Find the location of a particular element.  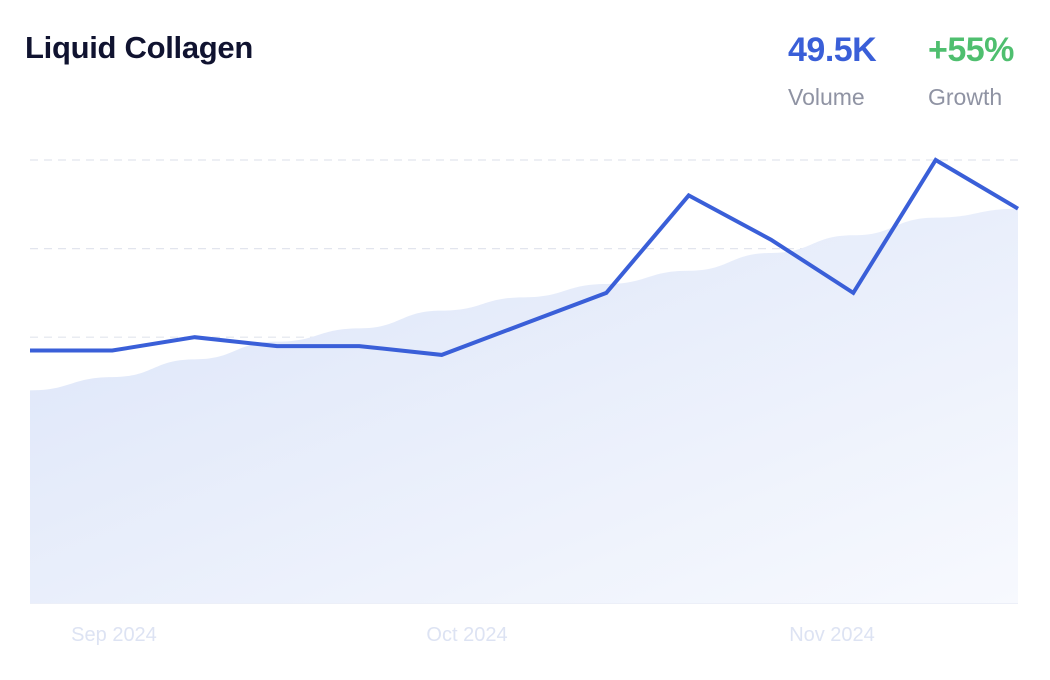

volume-value: 49.5K is located at coordinates (832, 50).